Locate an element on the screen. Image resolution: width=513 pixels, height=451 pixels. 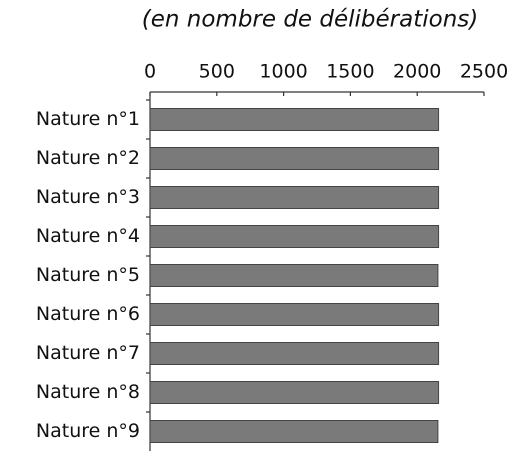
y-tick-label: Nature n°8 is located at coordinates (88, 392).